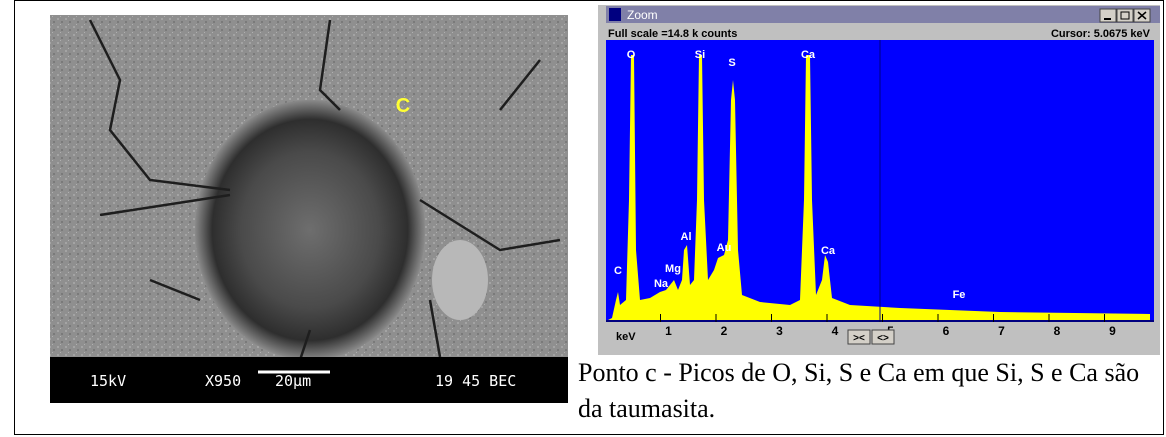 The width and height of the screenshot is (1166, 437). I want to click on tick-label: 1, so click(668, 331).